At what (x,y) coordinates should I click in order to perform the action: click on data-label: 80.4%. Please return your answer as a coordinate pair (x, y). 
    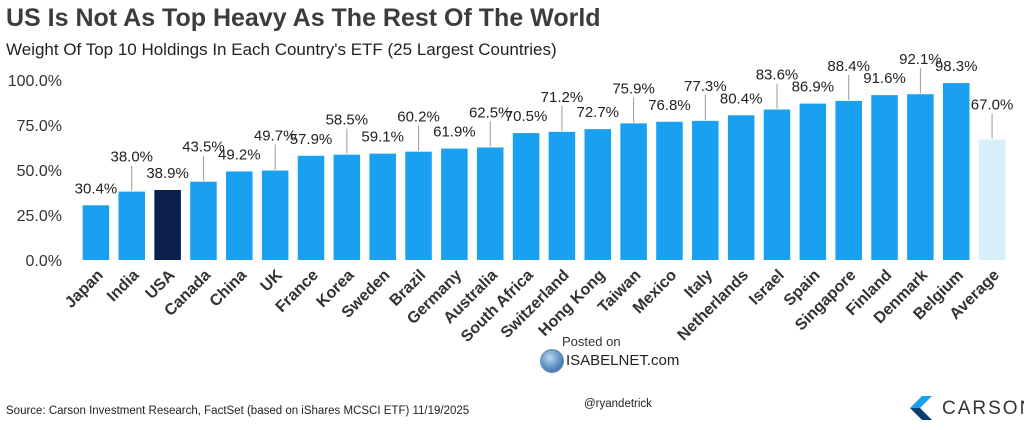
    Looking at the image, I should click on (741, 98).